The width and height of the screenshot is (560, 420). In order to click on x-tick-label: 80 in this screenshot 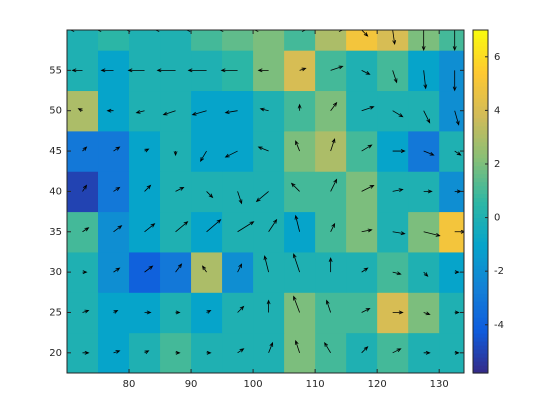, I will do `click(129, 384)`.